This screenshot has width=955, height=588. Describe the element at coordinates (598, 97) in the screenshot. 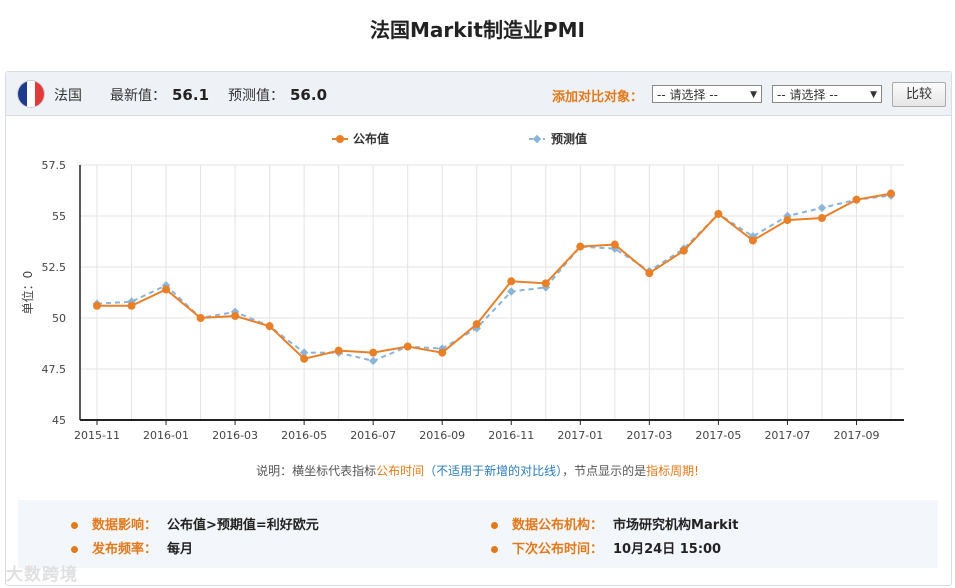

I see `add-compare-label: 添加对比对象：` at that location.